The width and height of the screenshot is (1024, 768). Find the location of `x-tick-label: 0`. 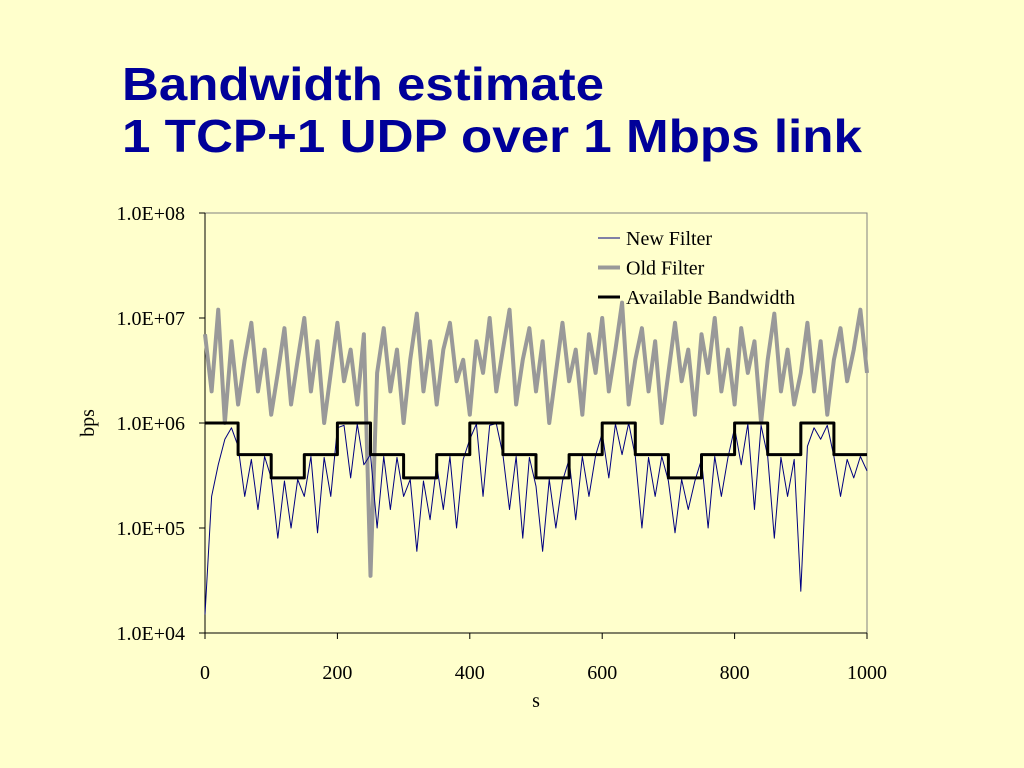

x-tick-label: 0 is located at coordinates (205, 673).